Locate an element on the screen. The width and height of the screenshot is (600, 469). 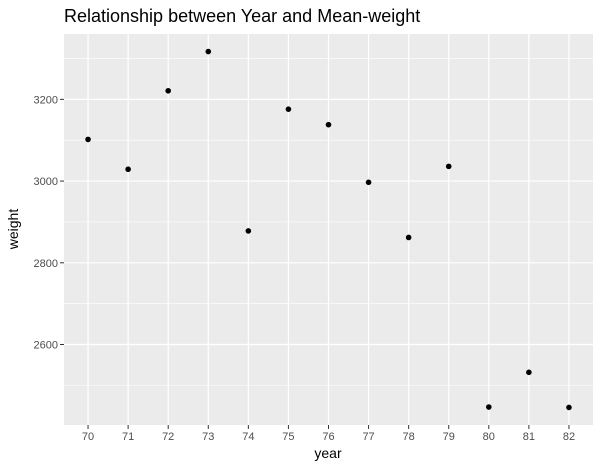
y-tick-label: 2800 is located at coordinates (46, 264).